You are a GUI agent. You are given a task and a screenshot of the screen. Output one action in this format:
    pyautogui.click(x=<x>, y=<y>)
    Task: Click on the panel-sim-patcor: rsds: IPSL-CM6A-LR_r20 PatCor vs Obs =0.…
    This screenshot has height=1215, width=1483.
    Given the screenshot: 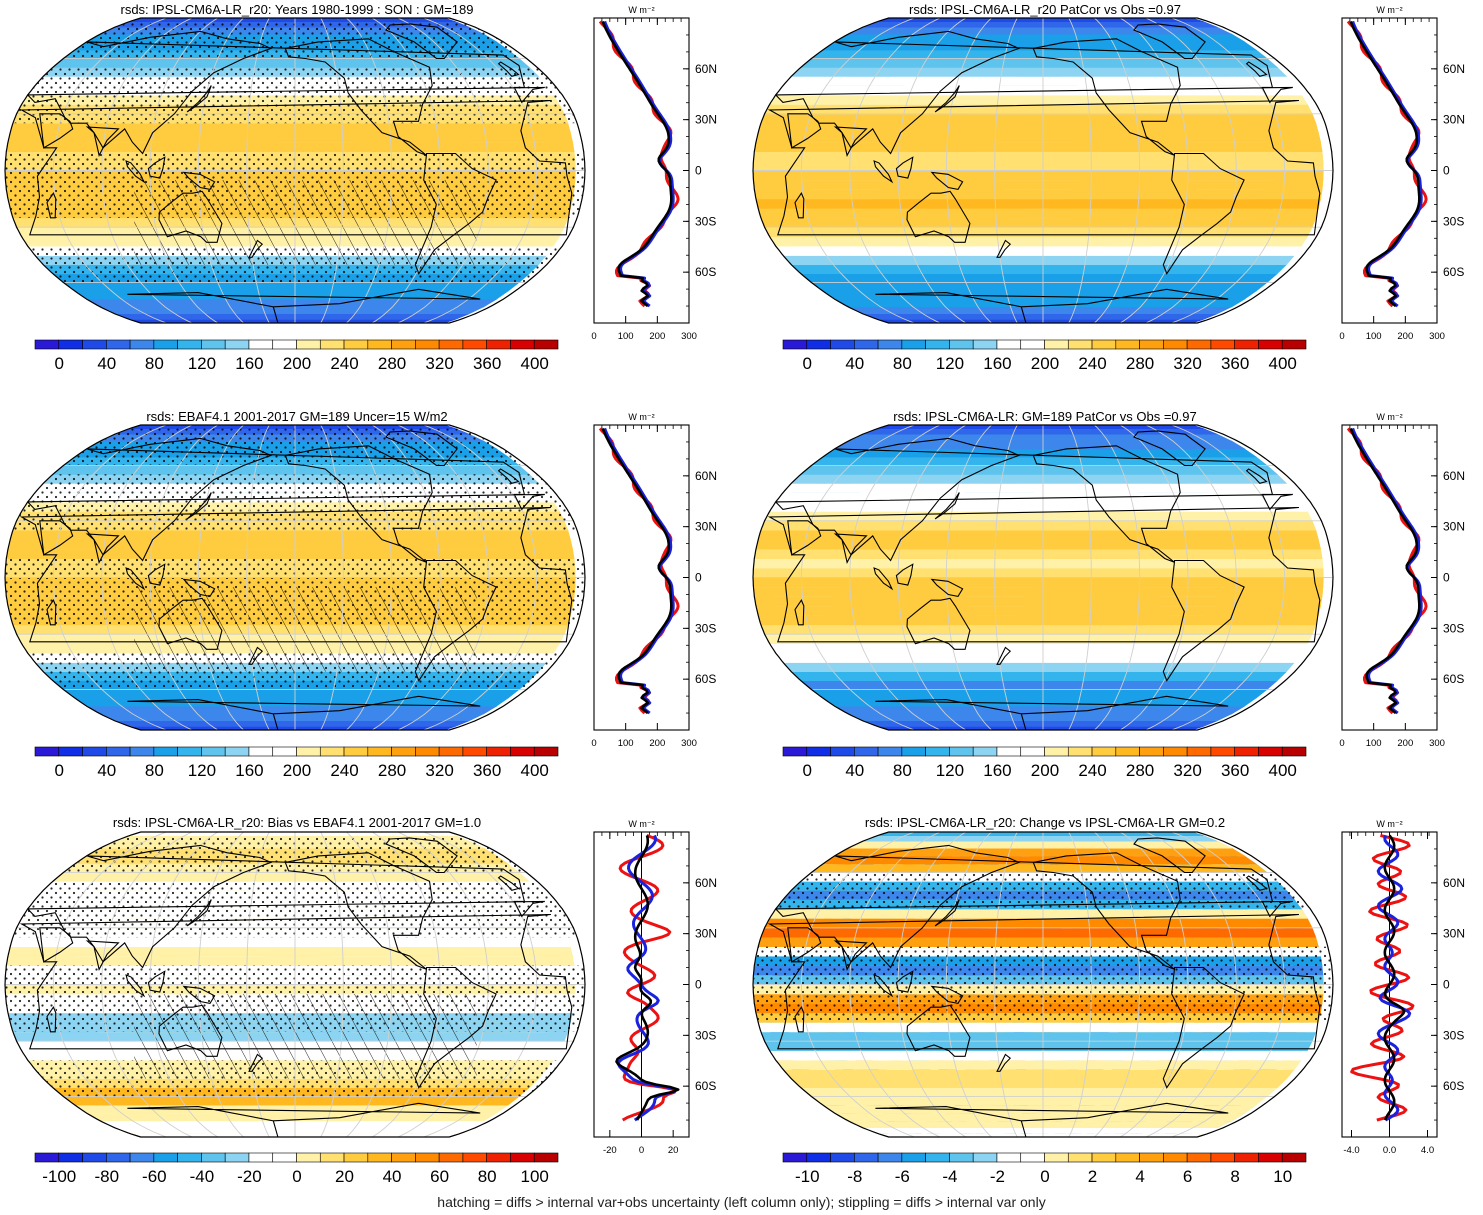 What is the action you would take?
    pyautogui.click(x=1108, y=187)
    